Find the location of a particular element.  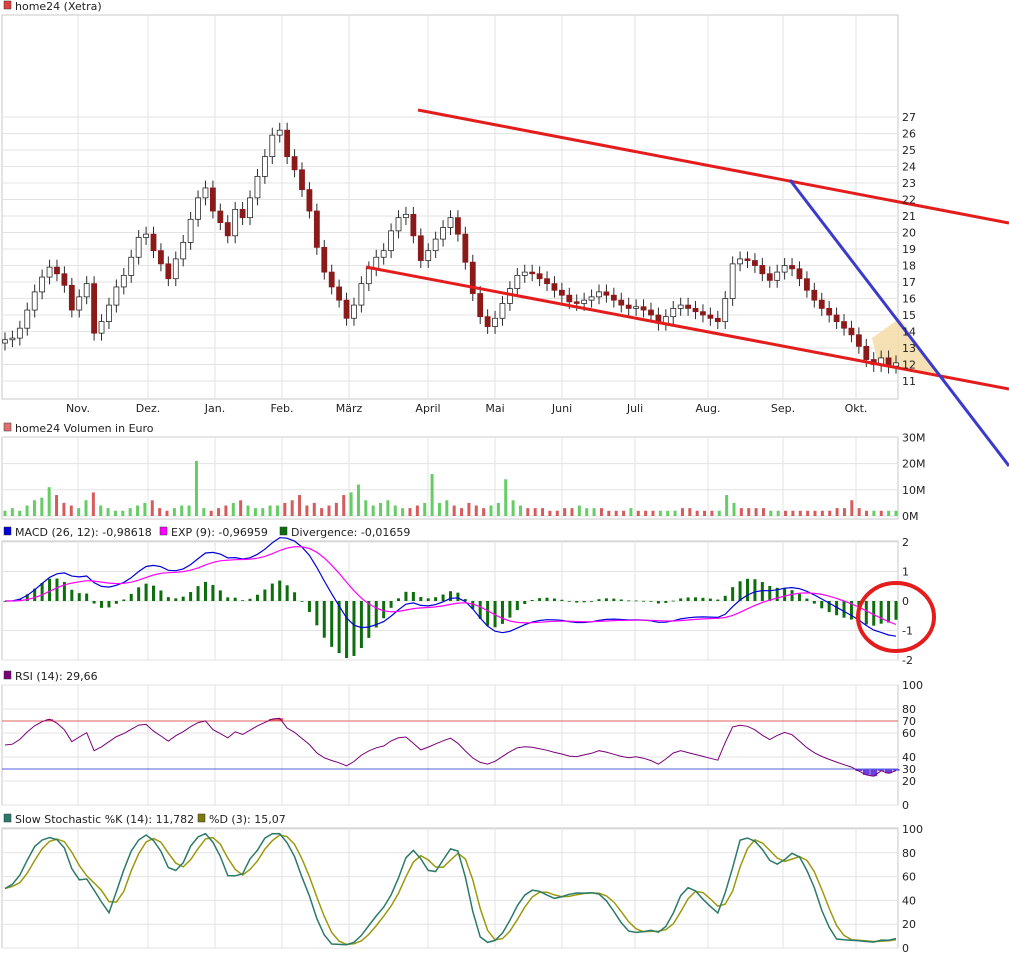

downtrend-line is located at coordinates (898, 323).